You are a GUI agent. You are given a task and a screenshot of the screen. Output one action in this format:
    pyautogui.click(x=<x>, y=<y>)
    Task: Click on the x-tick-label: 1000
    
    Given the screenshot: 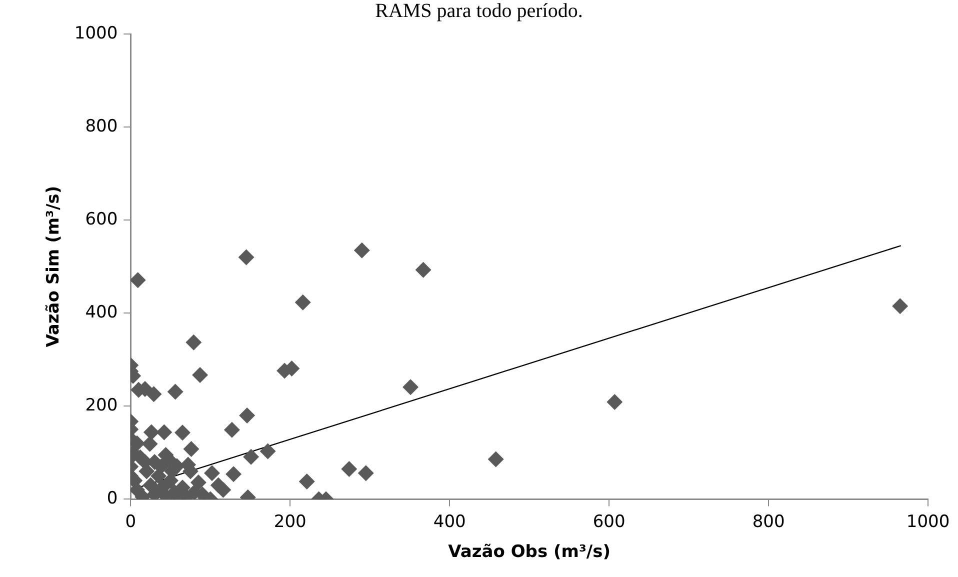 What is the action you would take?
    pyautogui.click(x=928, y=522)
    